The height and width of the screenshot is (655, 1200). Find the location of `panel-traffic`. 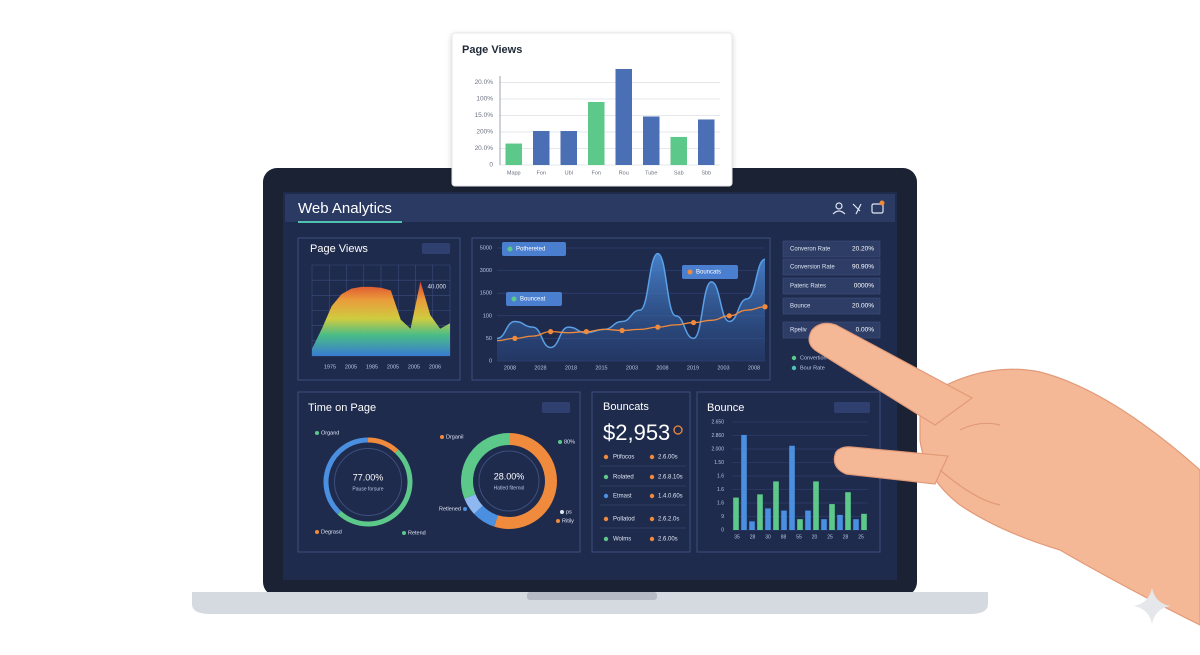

panel-traffic is located at coordinates (621, 309).